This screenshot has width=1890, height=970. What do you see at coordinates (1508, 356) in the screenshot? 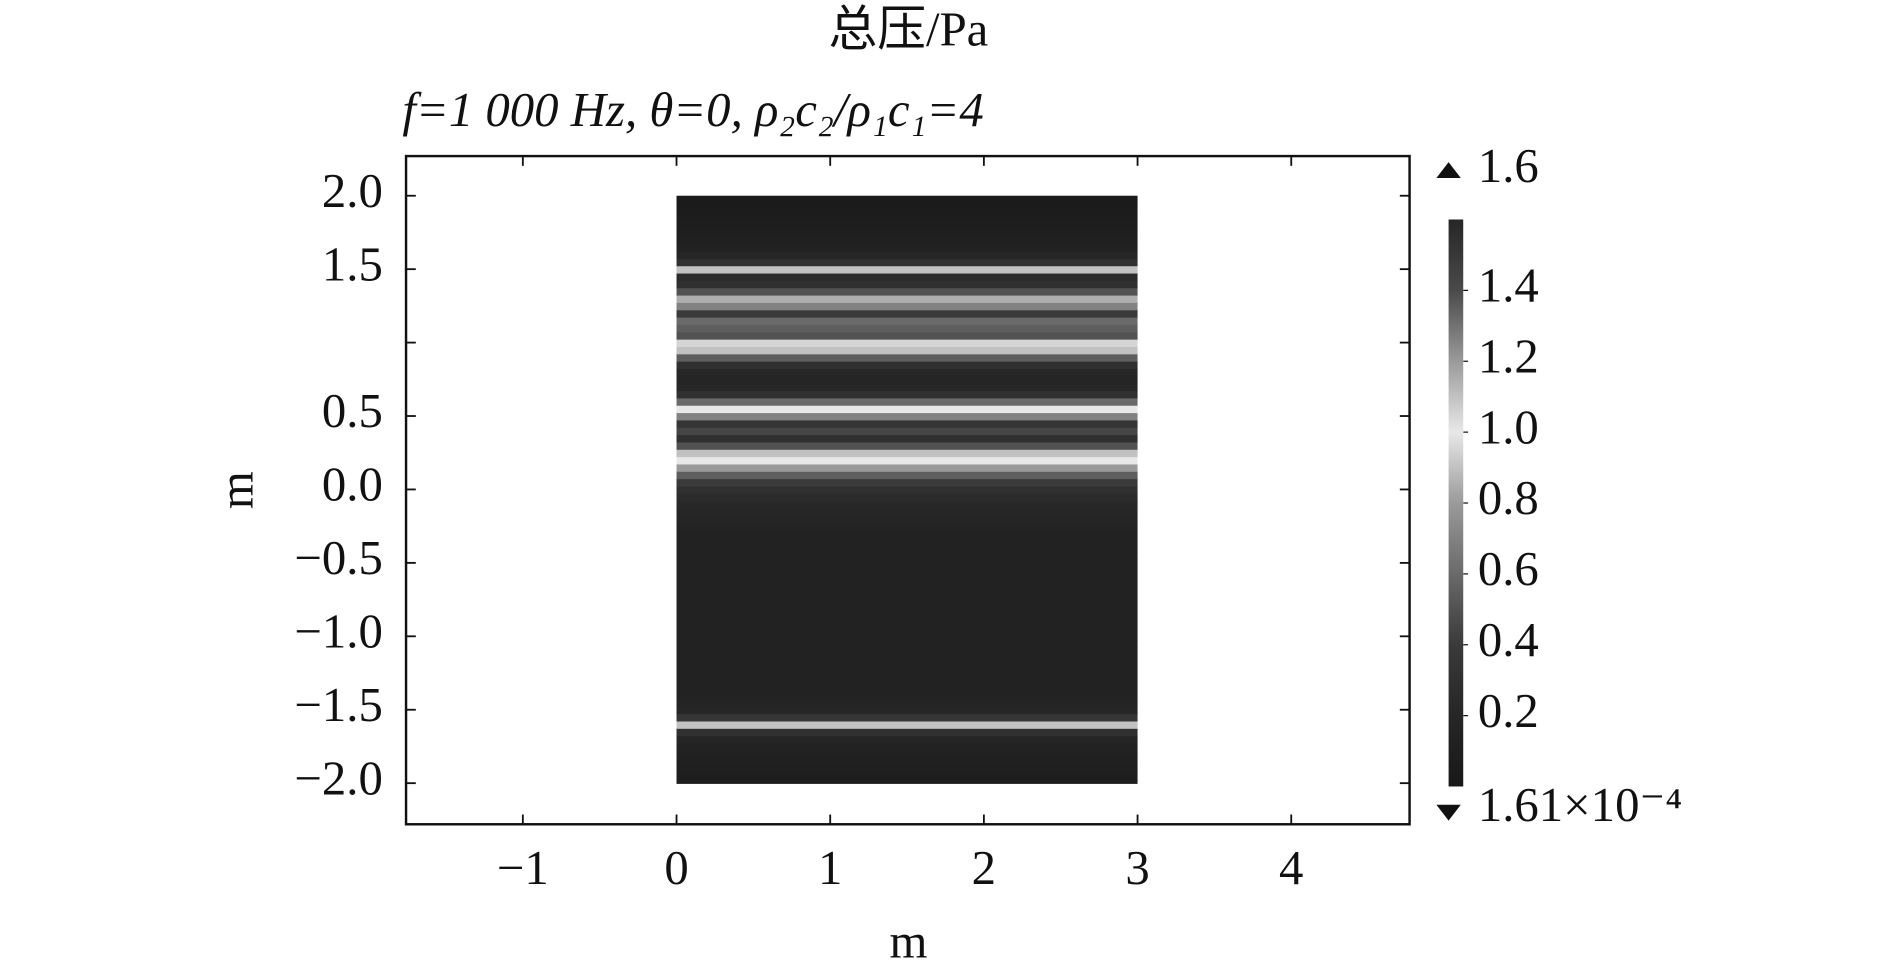
I see `colorbar-tick-label: 1.2` at bounding box center [1508, 356].